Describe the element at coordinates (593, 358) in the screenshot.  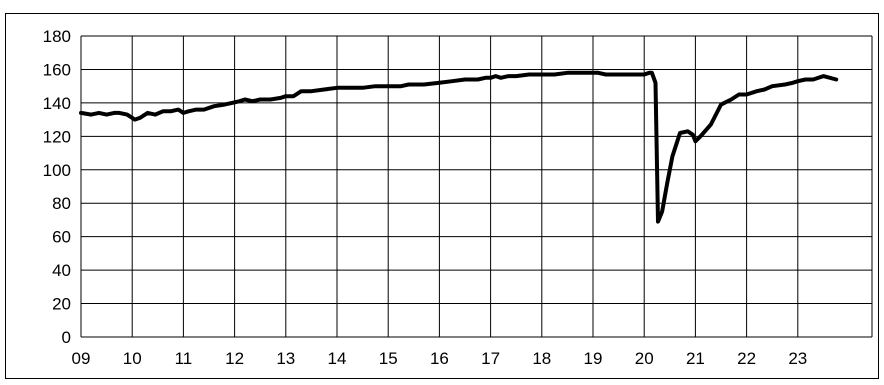
I see `x-tick-label: 19` at that location.